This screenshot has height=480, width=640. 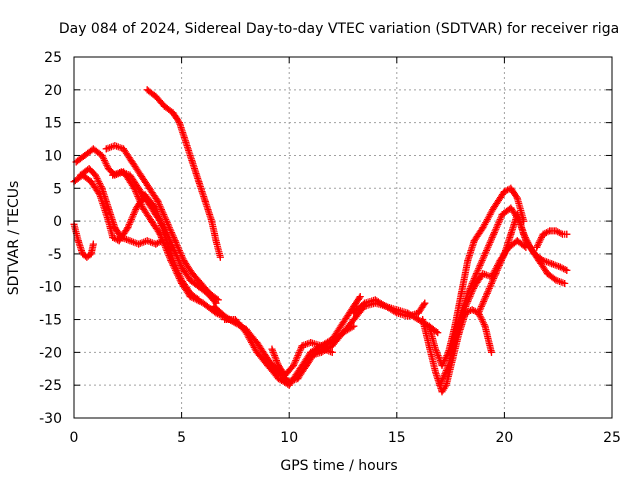 I want to click on y-tick-label: 20, so click(x=53, y=91).